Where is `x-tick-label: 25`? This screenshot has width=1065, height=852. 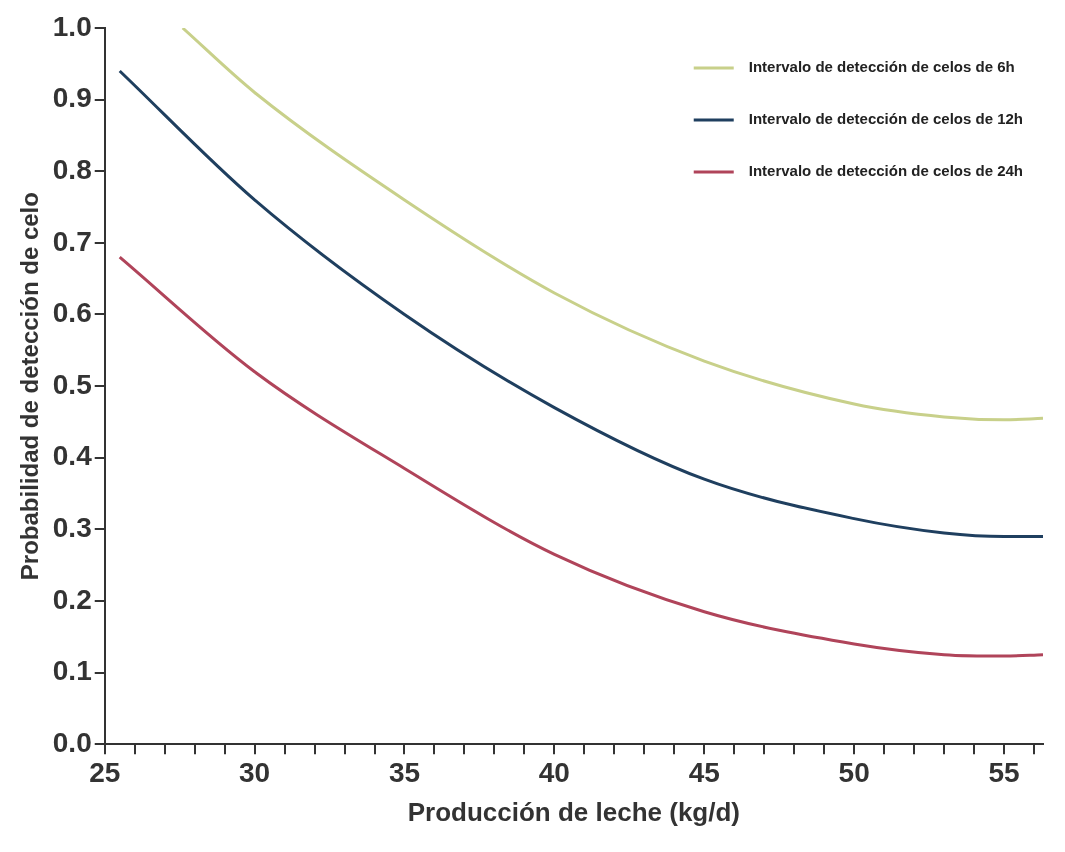 x-tick-label: 25 is located at coordinates (105, 772).